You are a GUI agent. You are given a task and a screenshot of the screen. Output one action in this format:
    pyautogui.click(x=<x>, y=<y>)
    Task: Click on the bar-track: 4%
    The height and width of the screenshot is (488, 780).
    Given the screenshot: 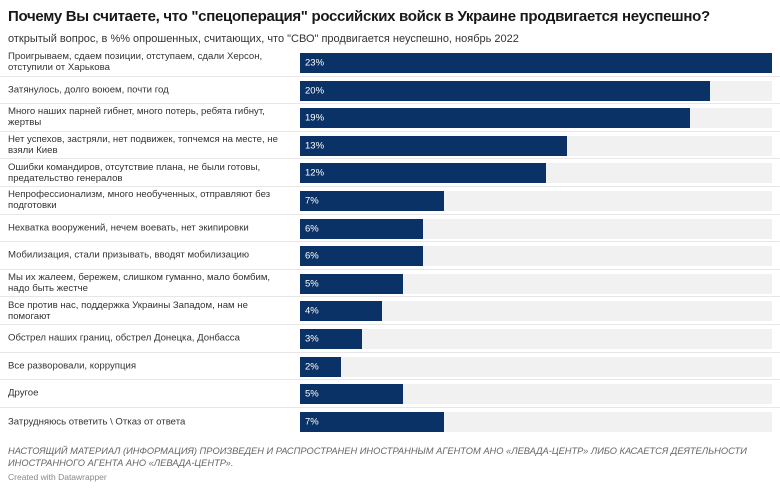 What is the action you would take?
    pyautogui.click(x=536, y=311)
    